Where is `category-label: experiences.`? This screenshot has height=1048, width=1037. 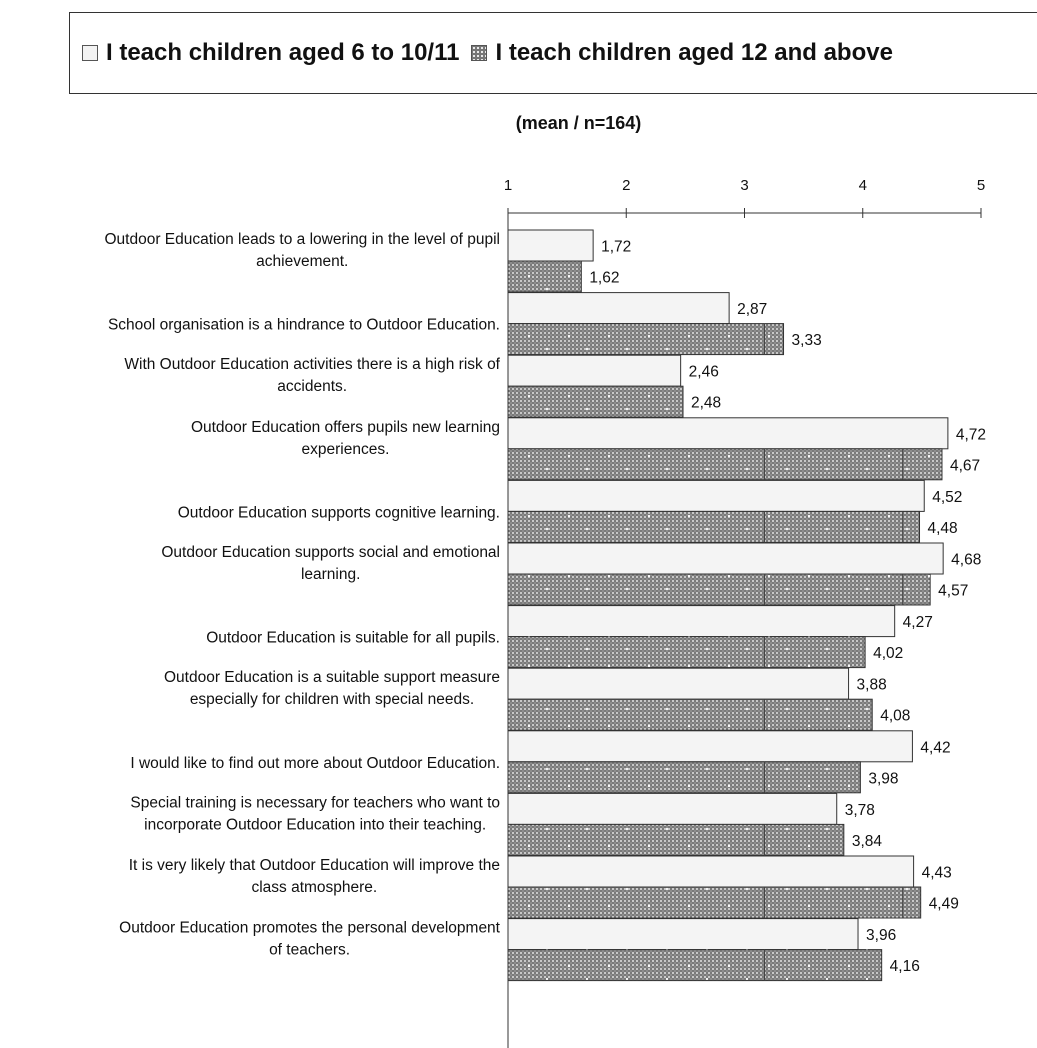
category-label: experiences. is located at coordinates (346, 449).